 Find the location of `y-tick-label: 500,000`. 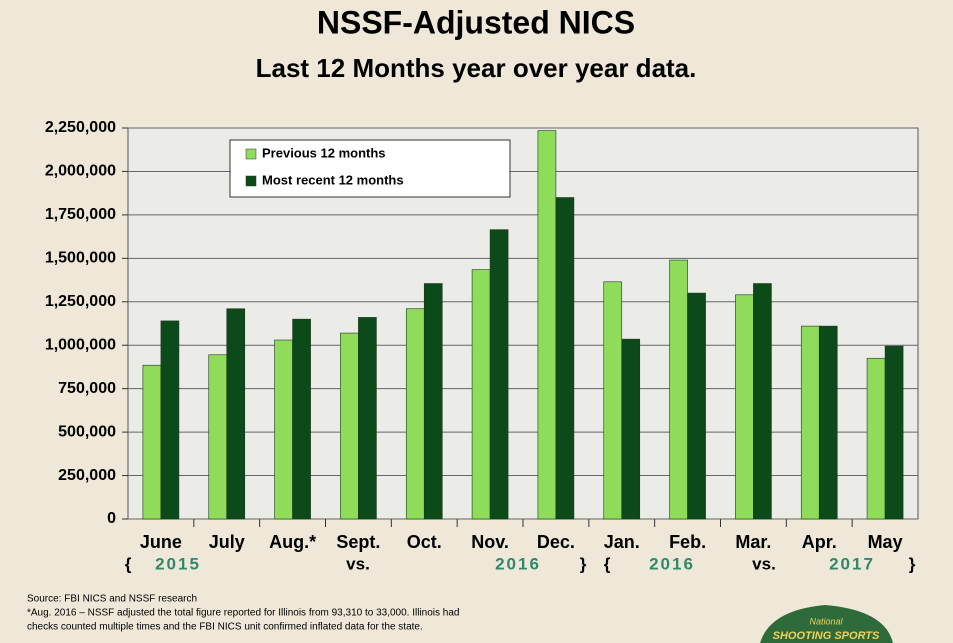

y-tick-label: 500,000 is located at coordinates (87, 431).